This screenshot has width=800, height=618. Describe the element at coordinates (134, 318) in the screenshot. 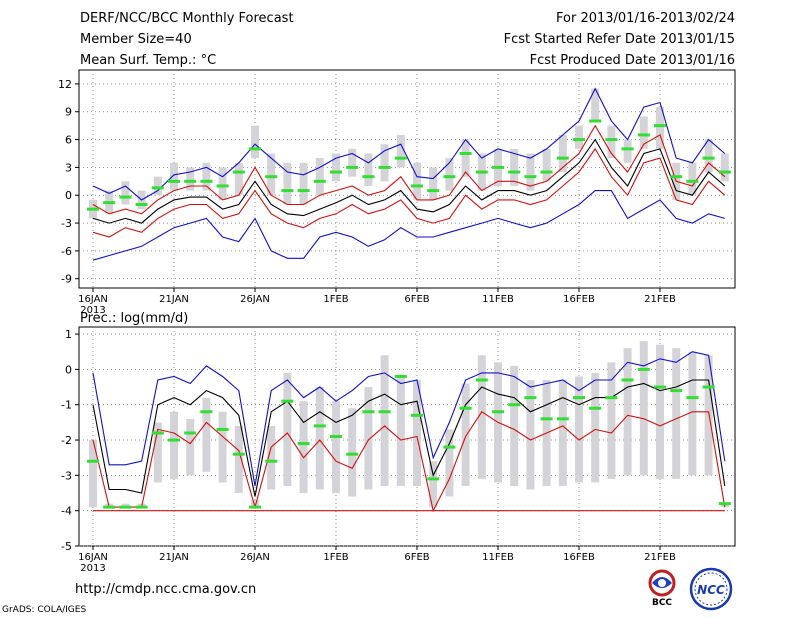

I see `prec-panel-title: Prec.: log(mm/d)` at that location.